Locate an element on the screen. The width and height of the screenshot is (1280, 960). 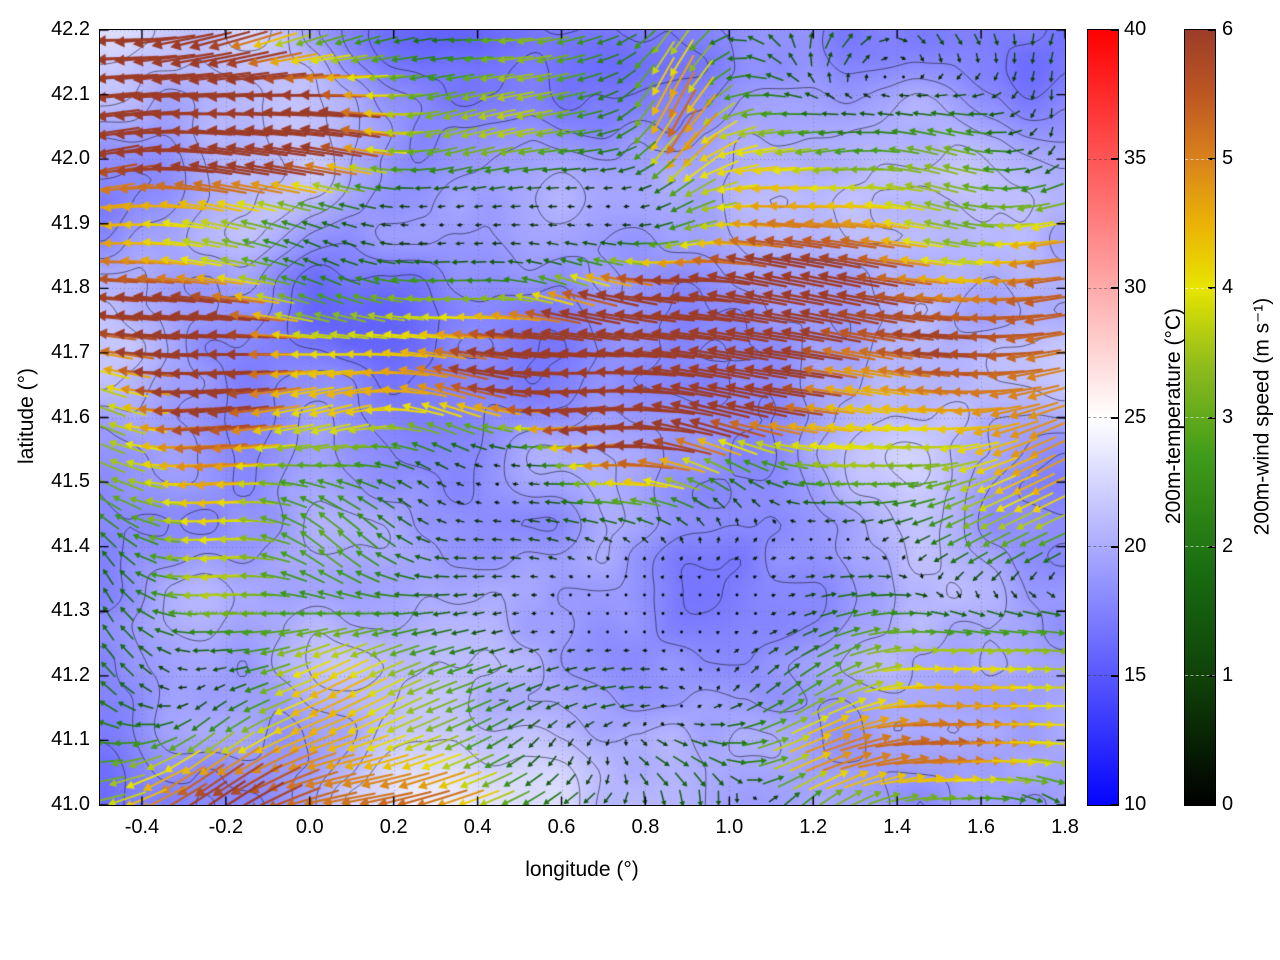
x-tick-label: -0.2 is located at coordinates (226, 827).